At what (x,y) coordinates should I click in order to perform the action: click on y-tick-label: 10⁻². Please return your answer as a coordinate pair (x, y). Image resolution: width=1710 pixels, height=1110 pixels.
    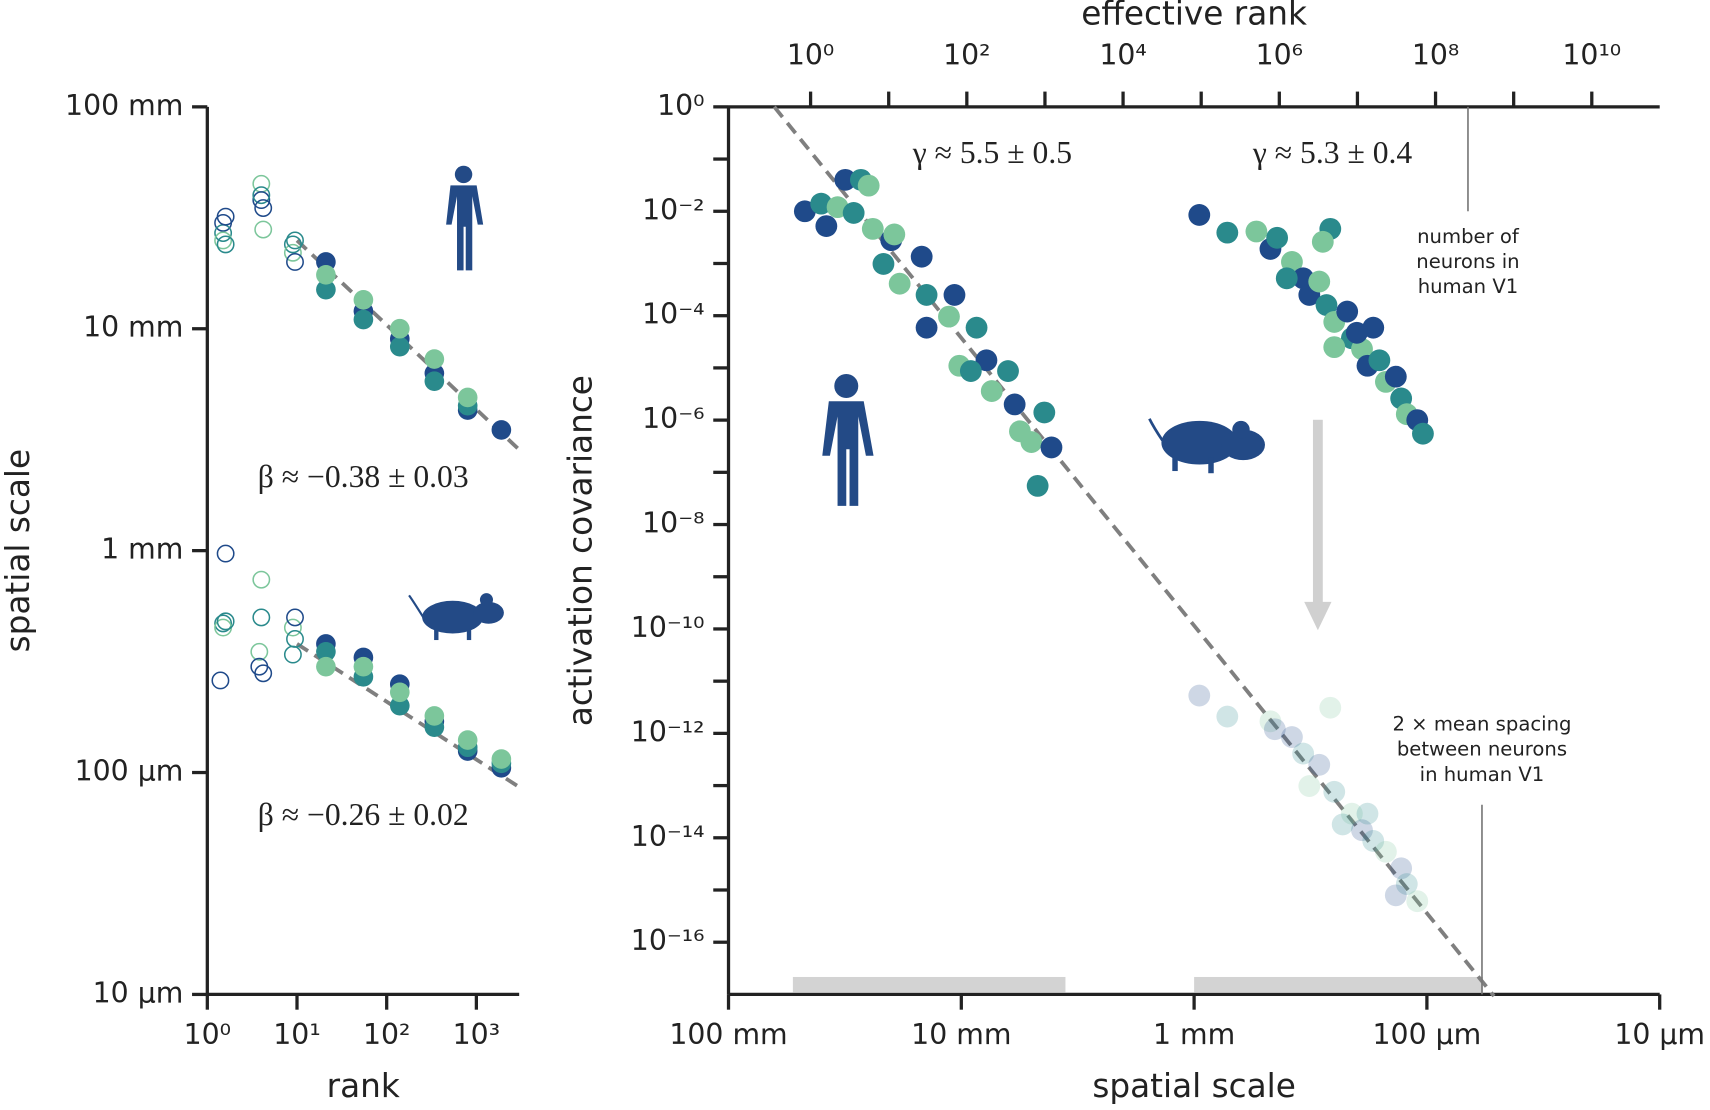
    Looking at the image, I should click on (673, 209).